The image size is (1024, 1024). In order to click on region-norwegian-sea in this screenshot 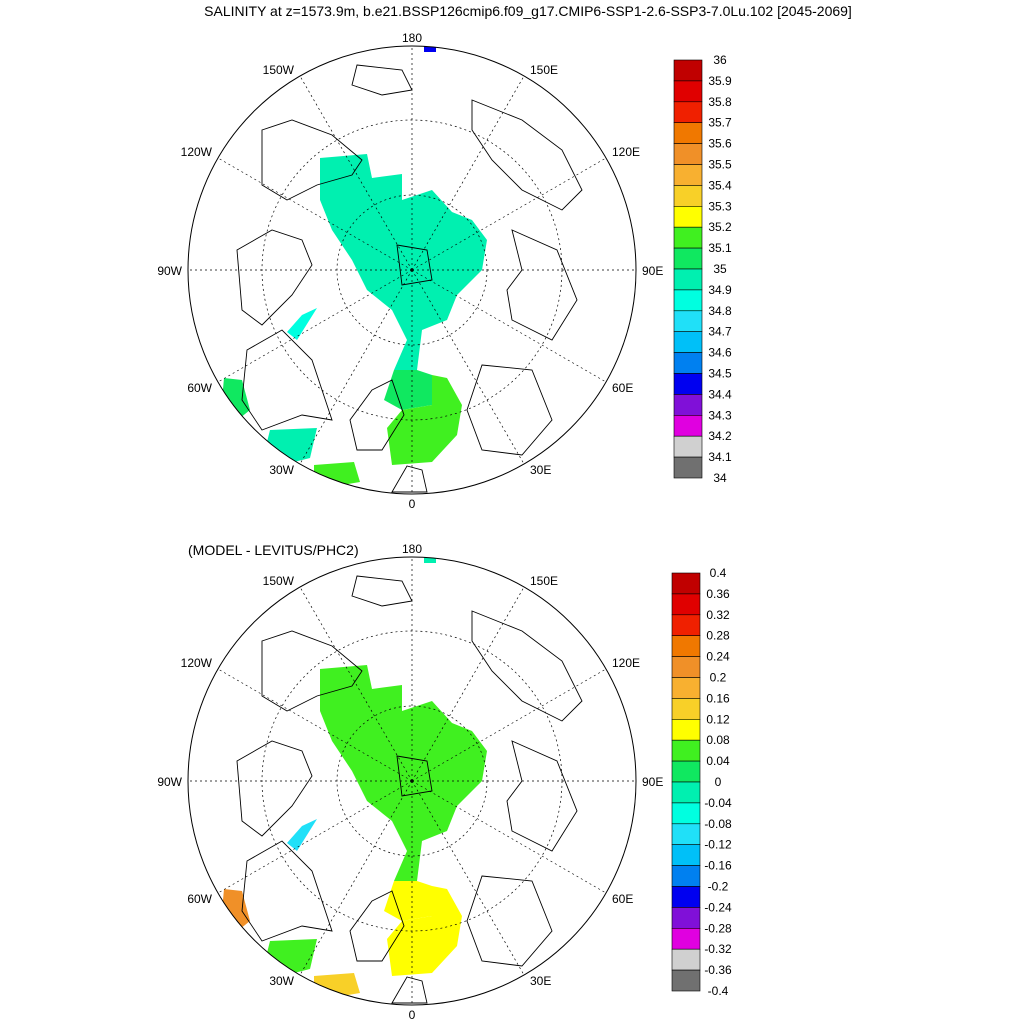, I will do `click(424, 931)`.